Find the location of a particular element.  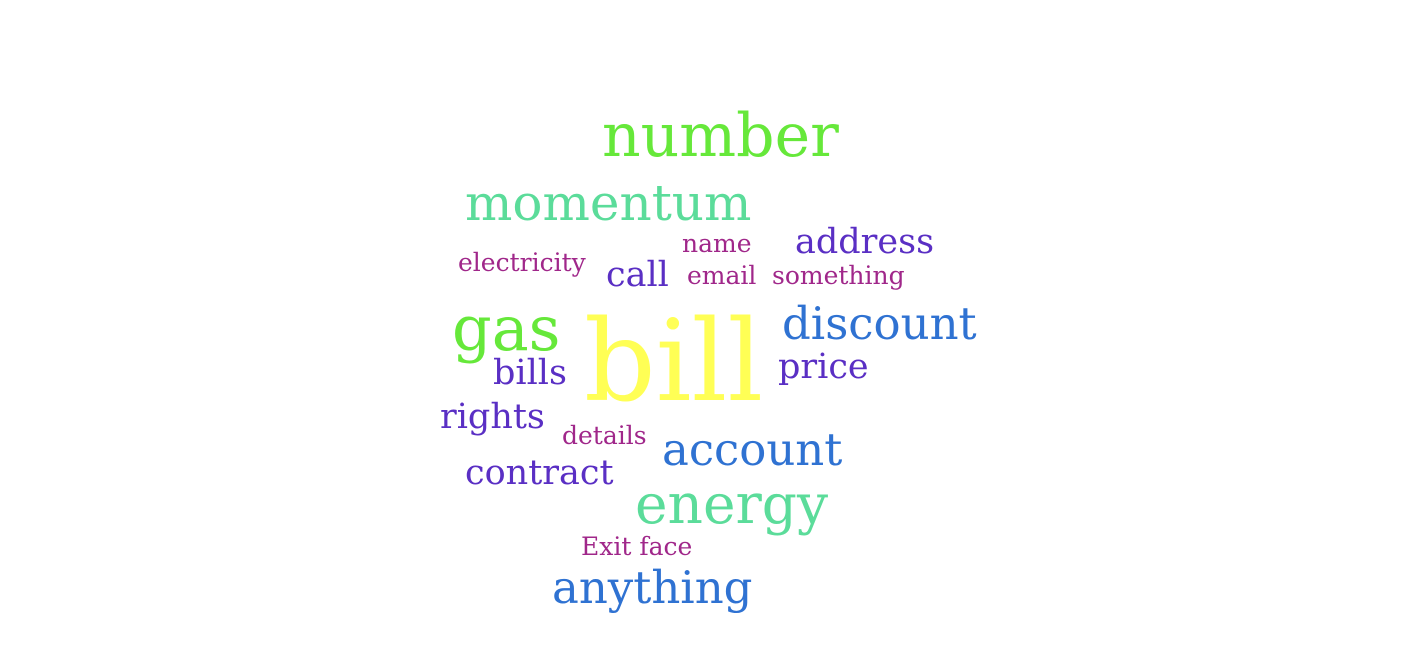

word-momentum: momentum is located at coordinates (608, 203).